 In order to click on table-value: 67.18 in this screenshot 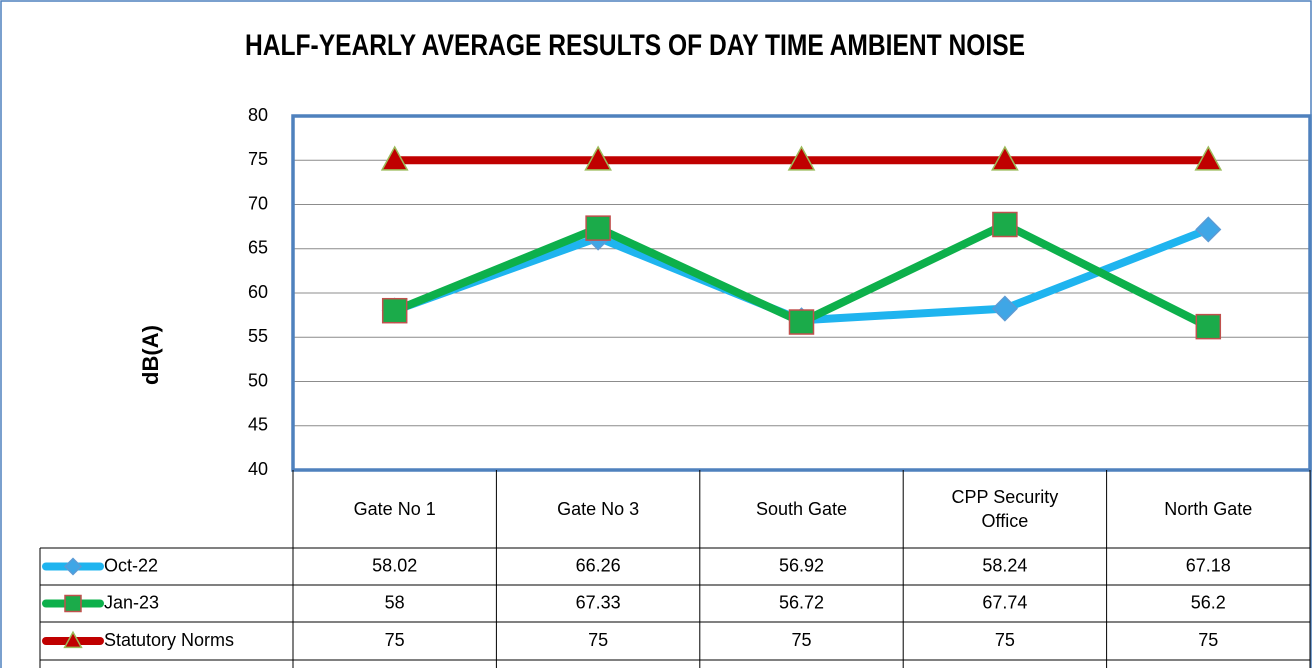, I will do `click(1208, 565)`.